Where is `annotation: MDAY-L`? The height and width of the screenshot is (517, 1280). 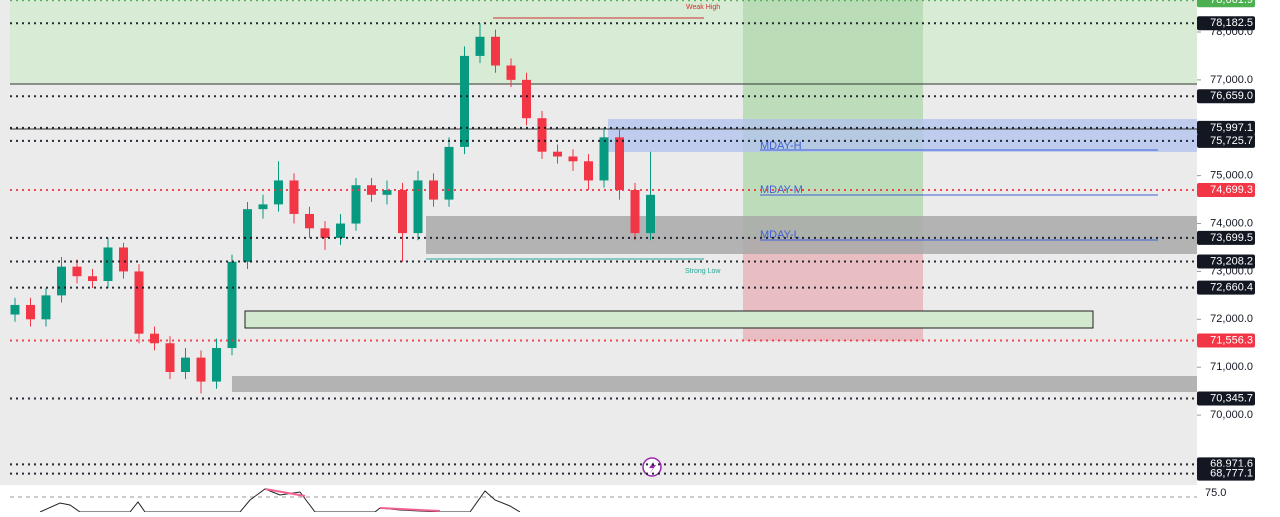
annotation: MDAY-L is located at coordinates (780, 235).